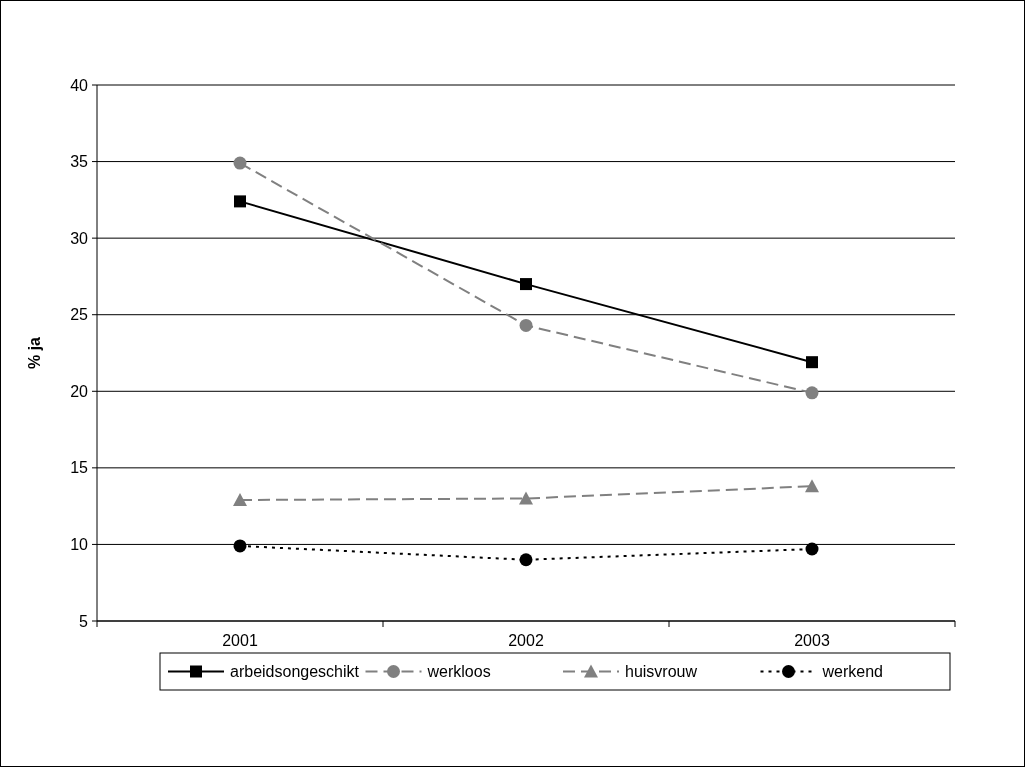  What do you see at coordinates (812, 640) in the screenshot?
I see `x-tick-label: 2003` at bounding box center [812, 640].